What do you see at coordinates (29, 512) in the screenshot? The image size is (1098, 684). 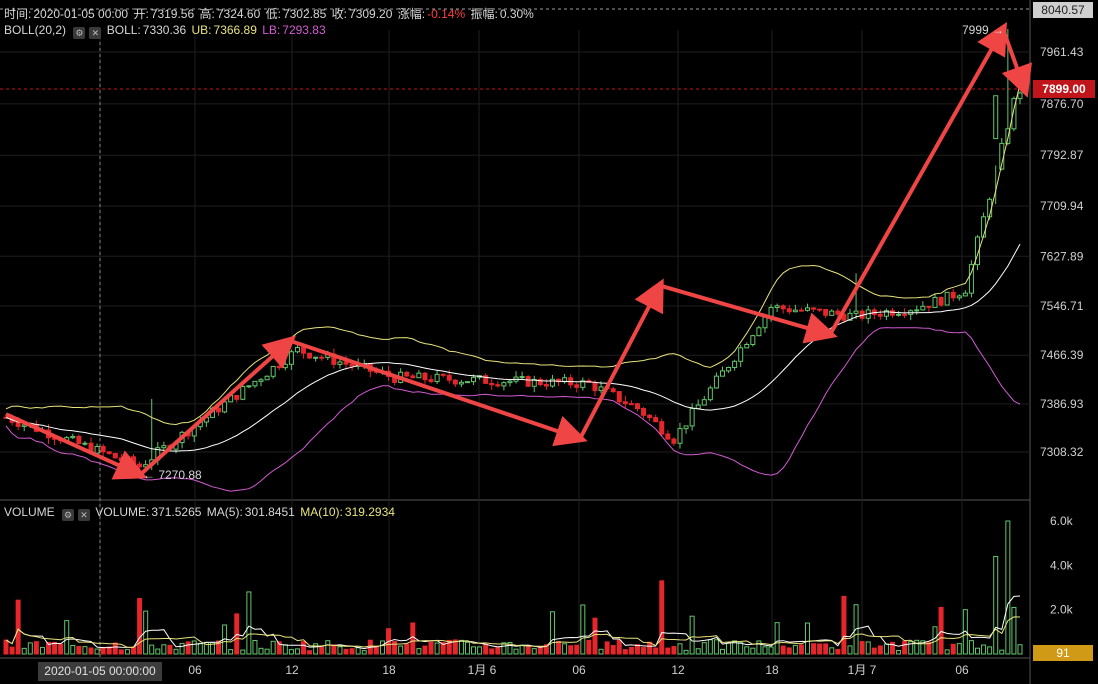 I see `volume-name: VOLUME` at bounding box center [29, 512].